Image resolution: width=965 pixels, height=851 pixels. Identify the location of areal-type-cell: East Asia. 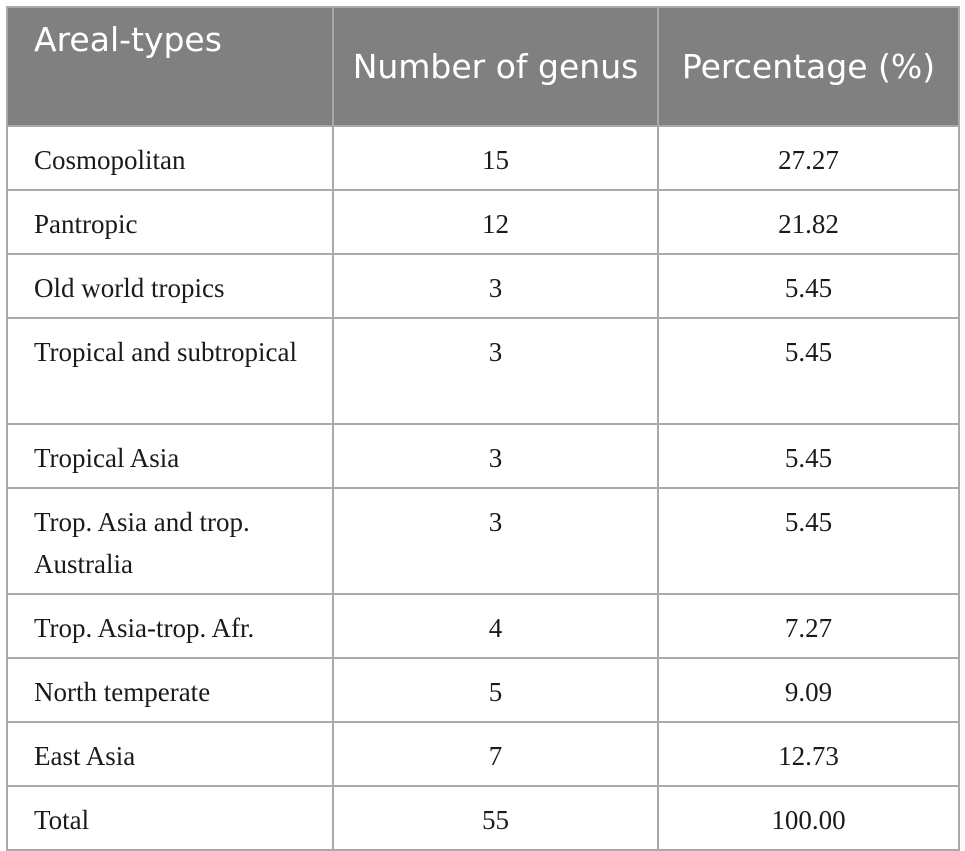
(170, 754).